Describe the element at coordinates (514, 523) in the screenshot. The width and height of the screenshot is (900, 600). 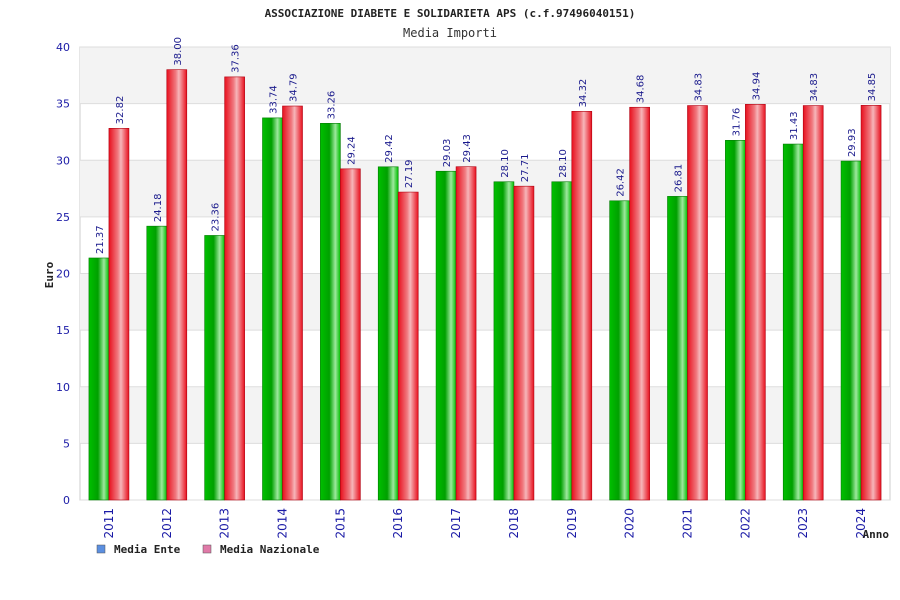
I see `x-tick-label: 2018` at that location.